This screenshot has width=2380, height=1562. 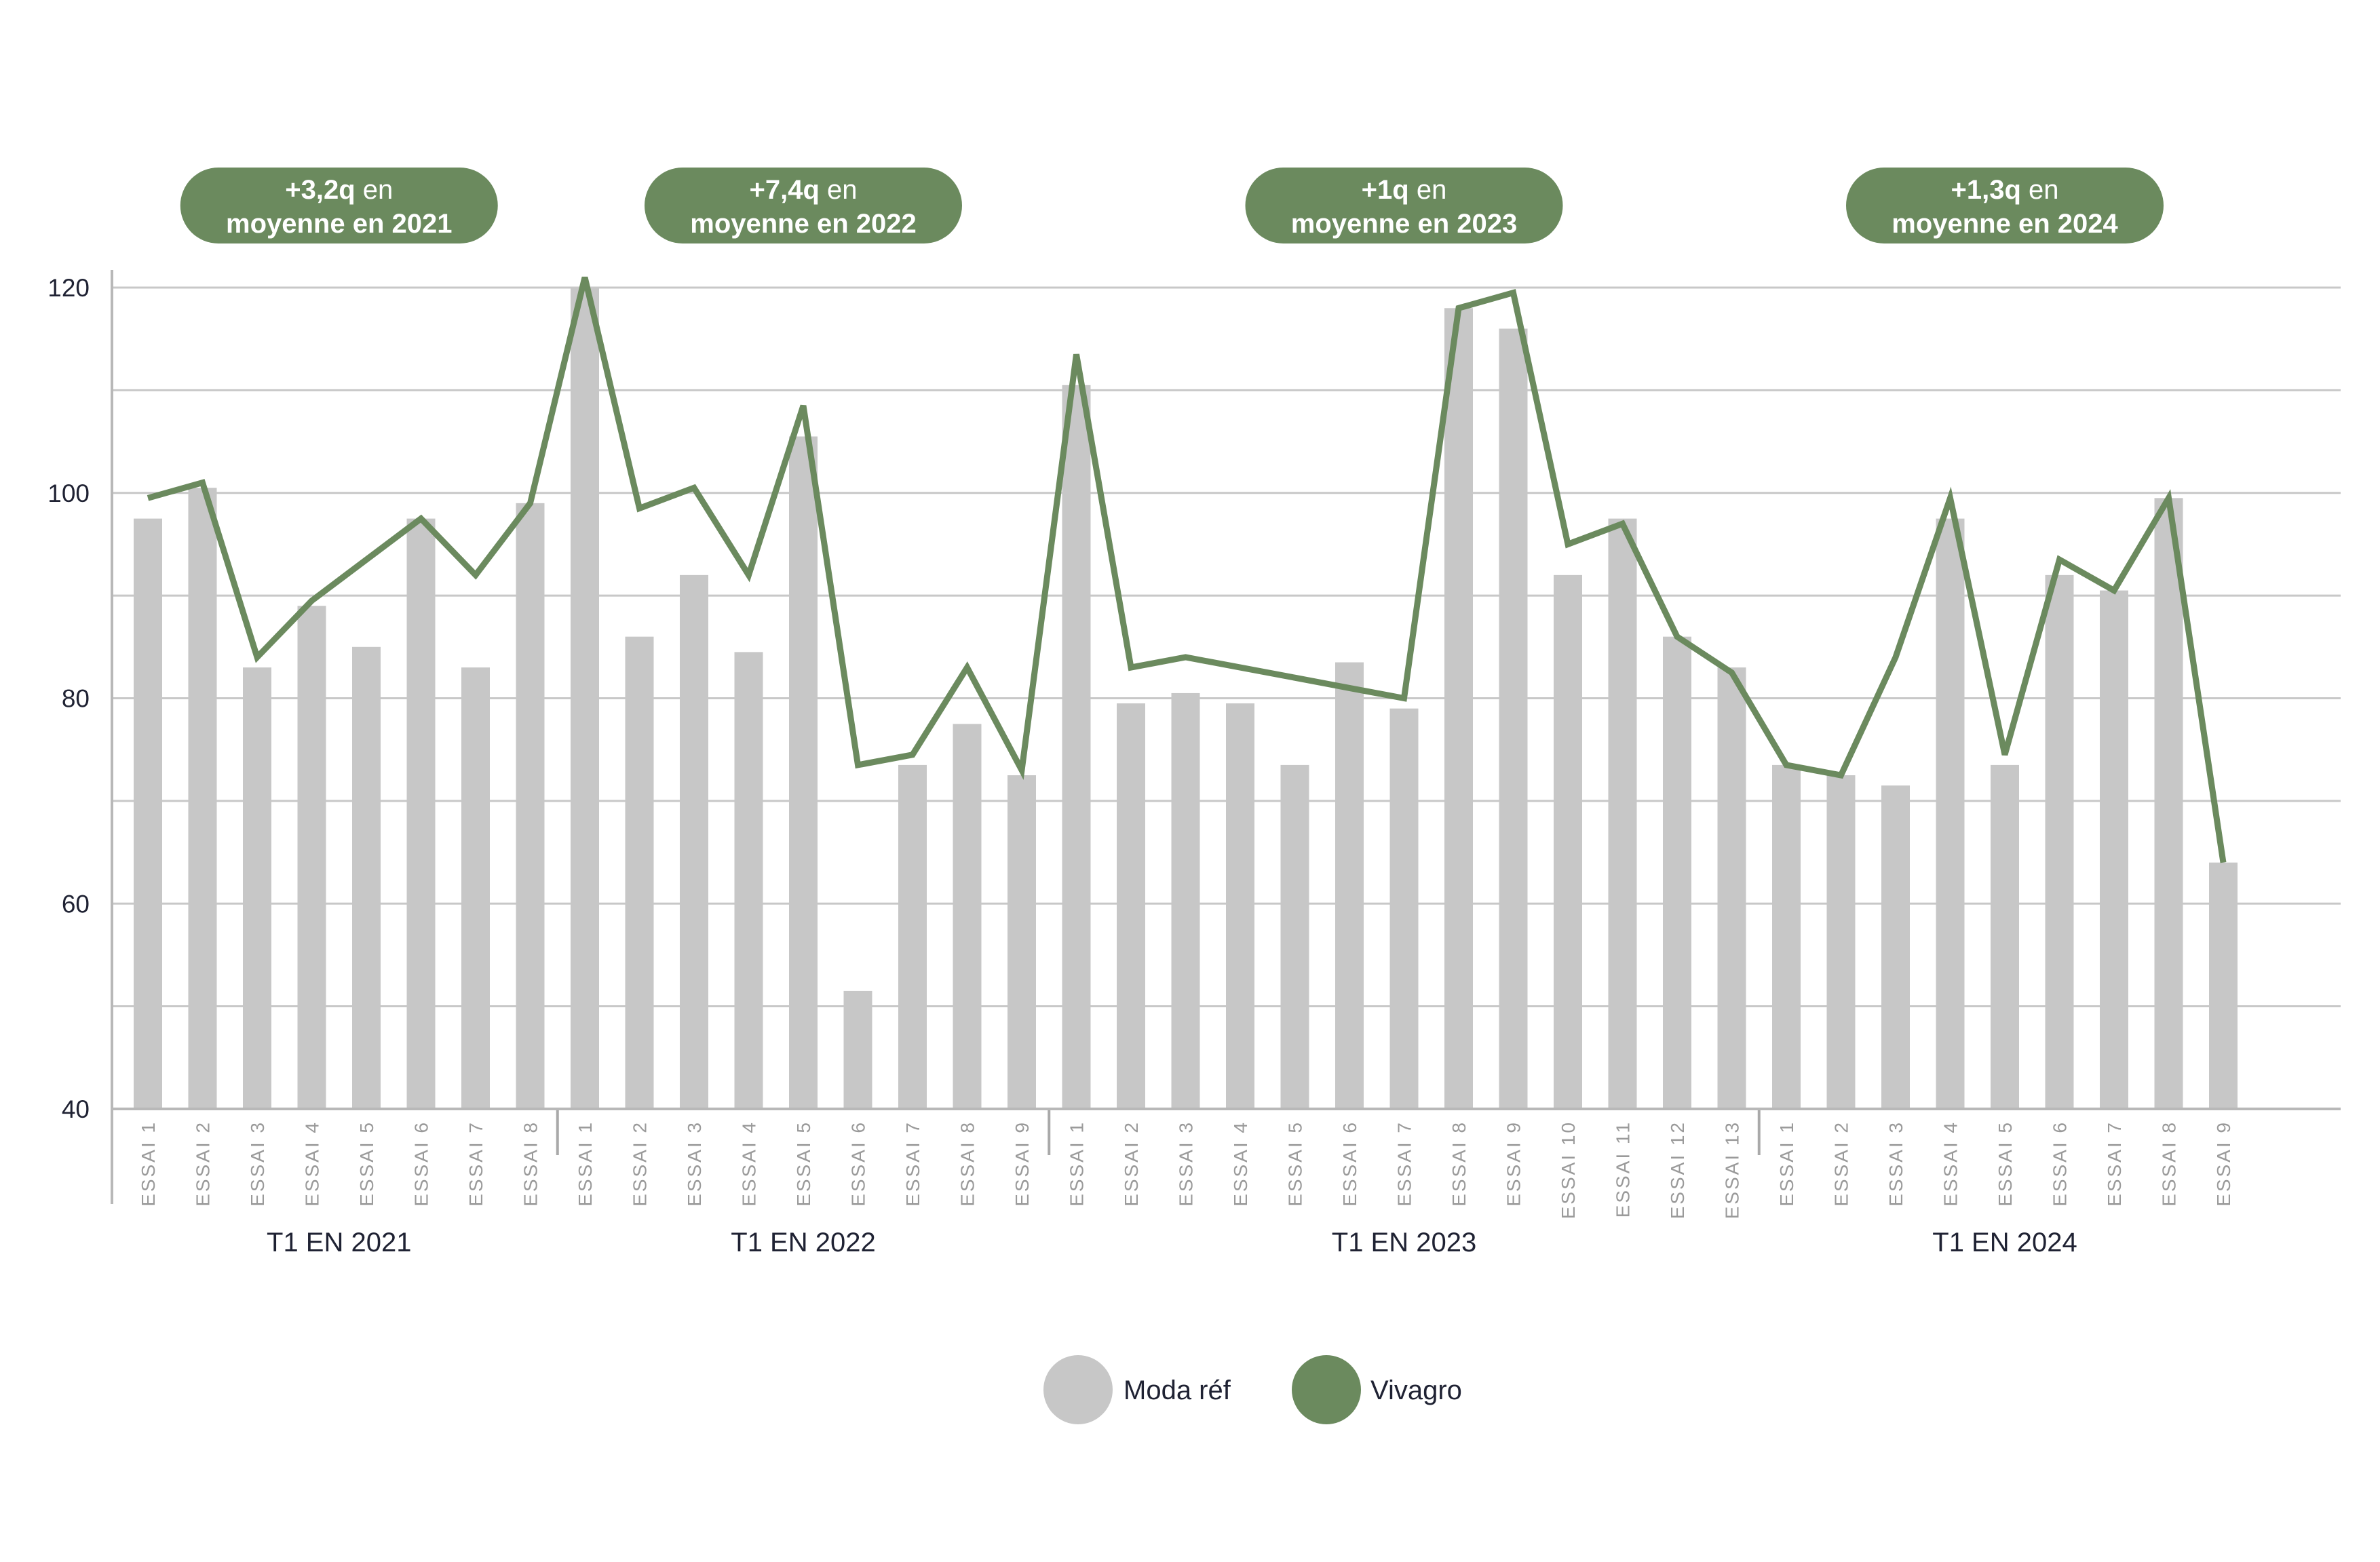 What do you see at coordinates (804, 224) in the screenshot?
I see `pill-line-2: moyenne en 2022` at bounding box center [804, 224].